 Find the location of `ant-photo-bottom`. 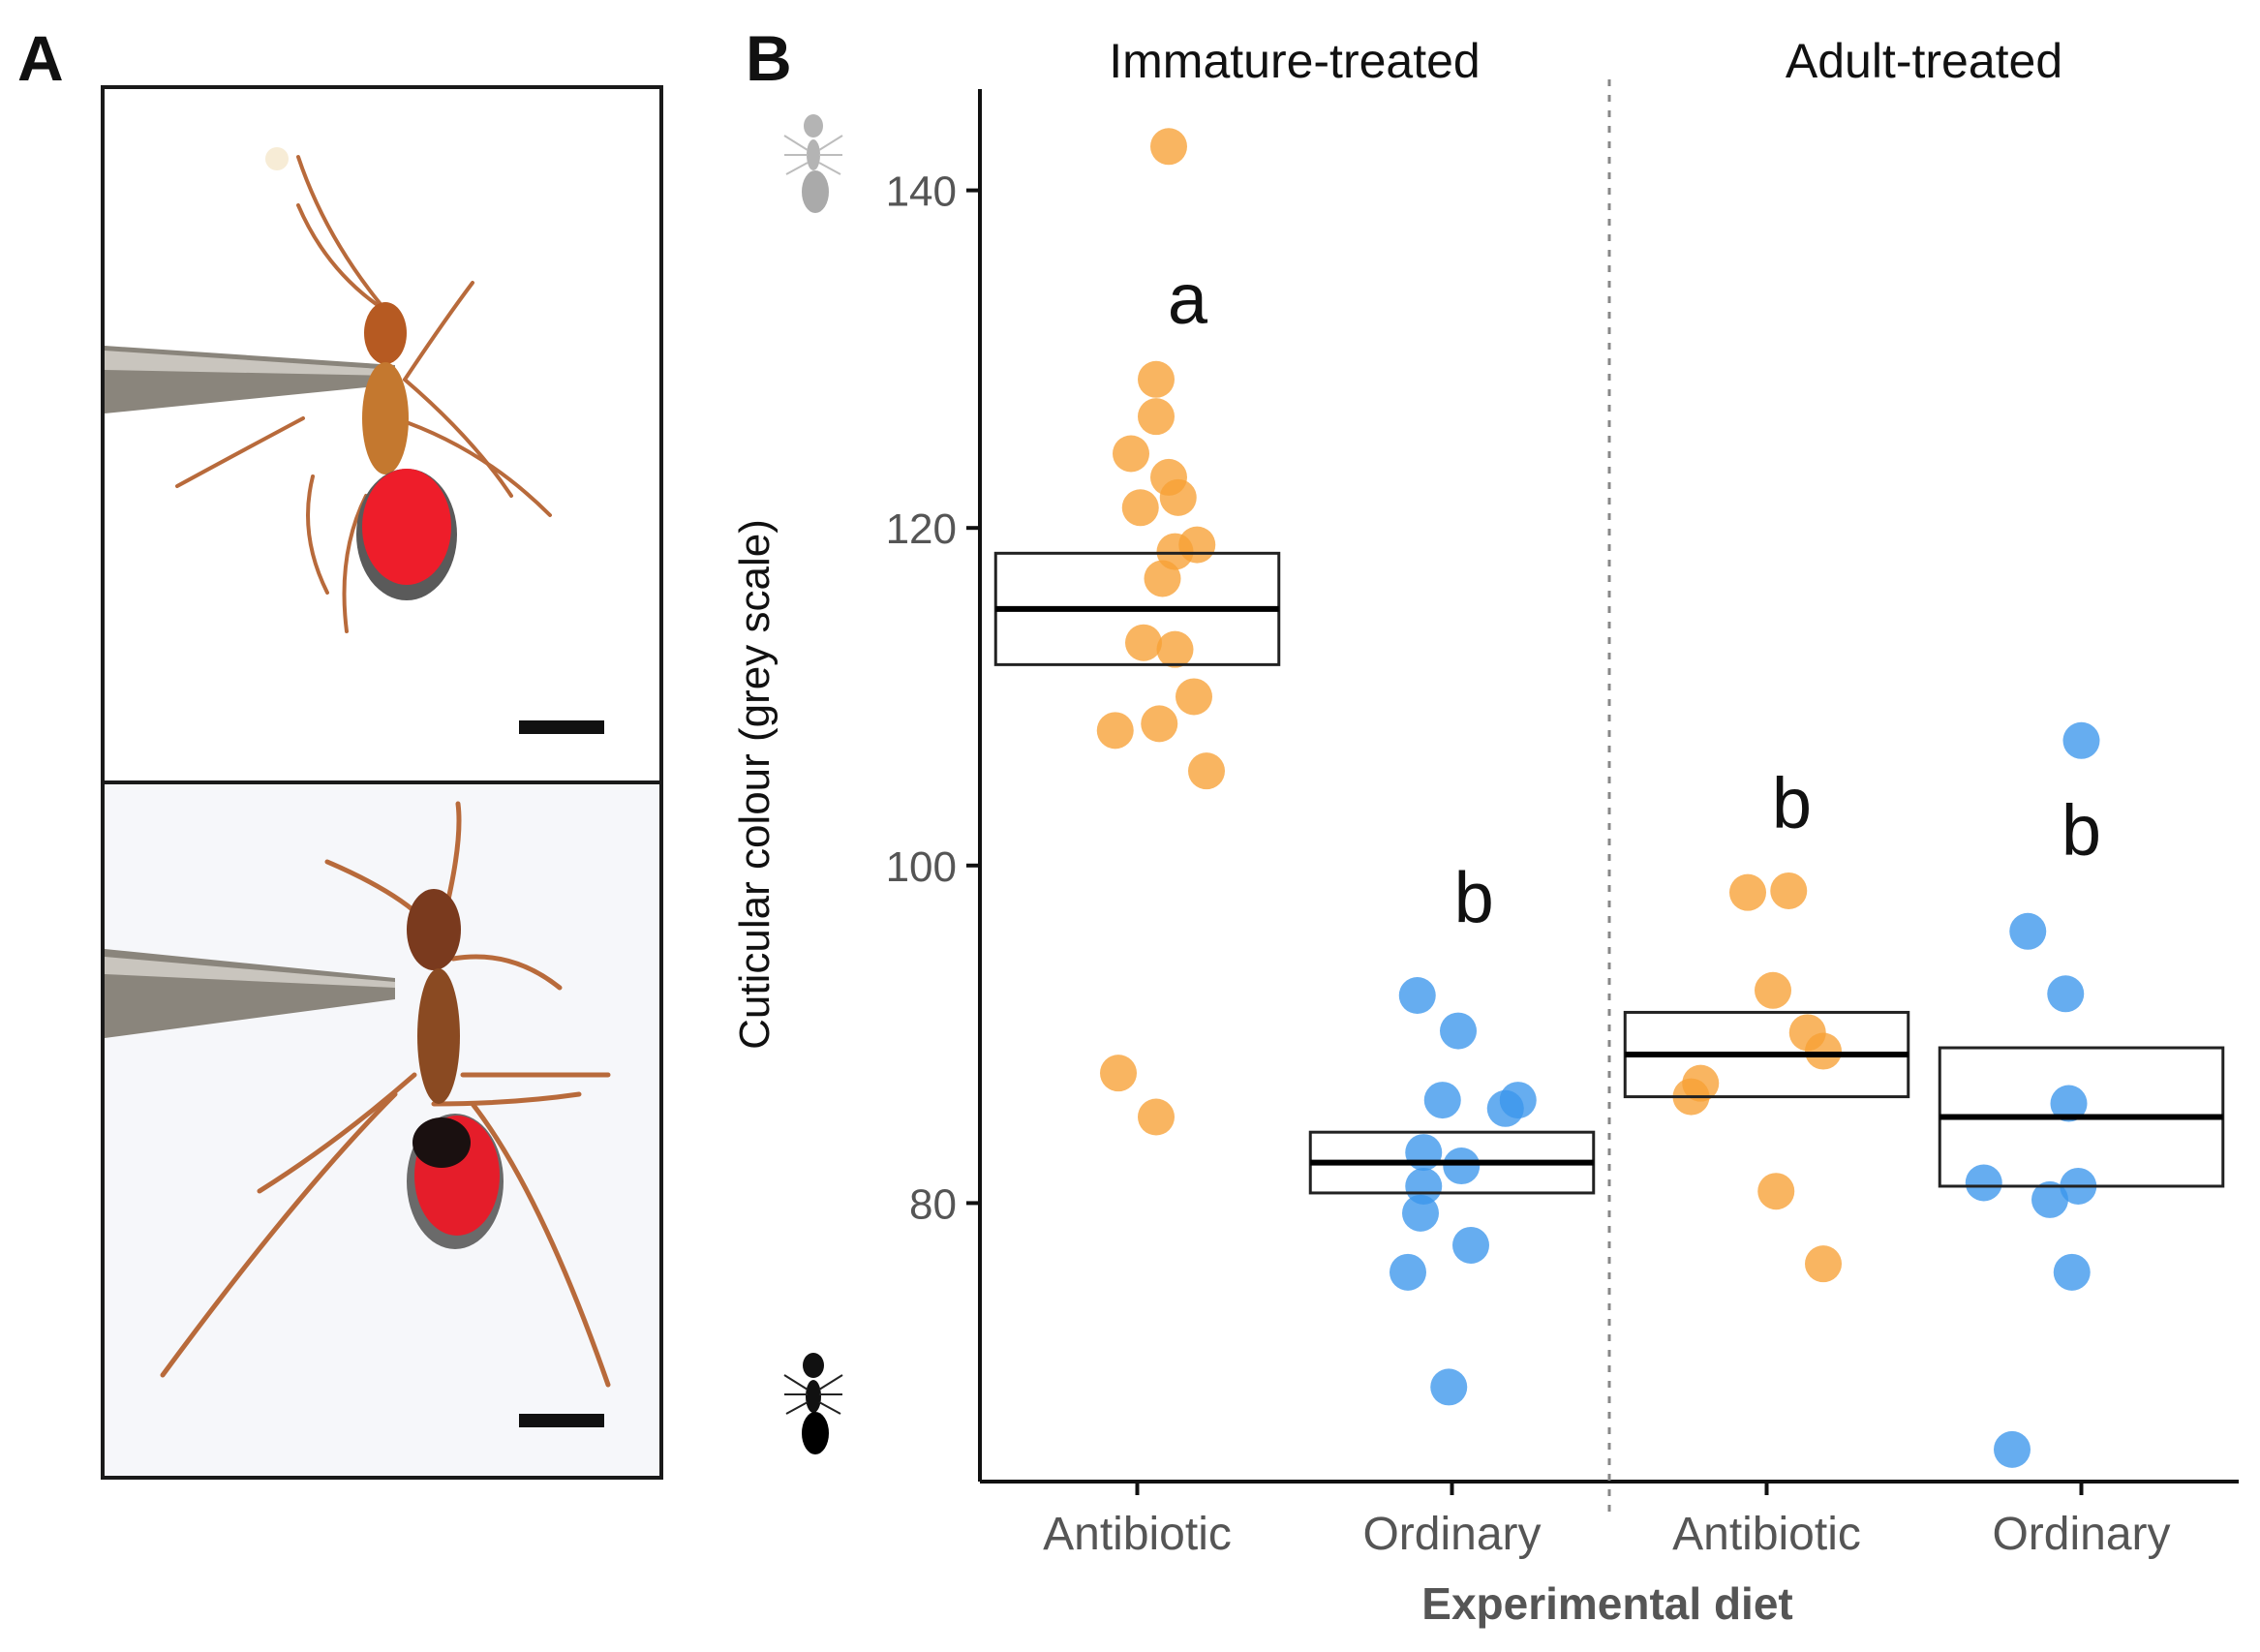

ant-photo-bottom is located at coordinates (382, 1130).